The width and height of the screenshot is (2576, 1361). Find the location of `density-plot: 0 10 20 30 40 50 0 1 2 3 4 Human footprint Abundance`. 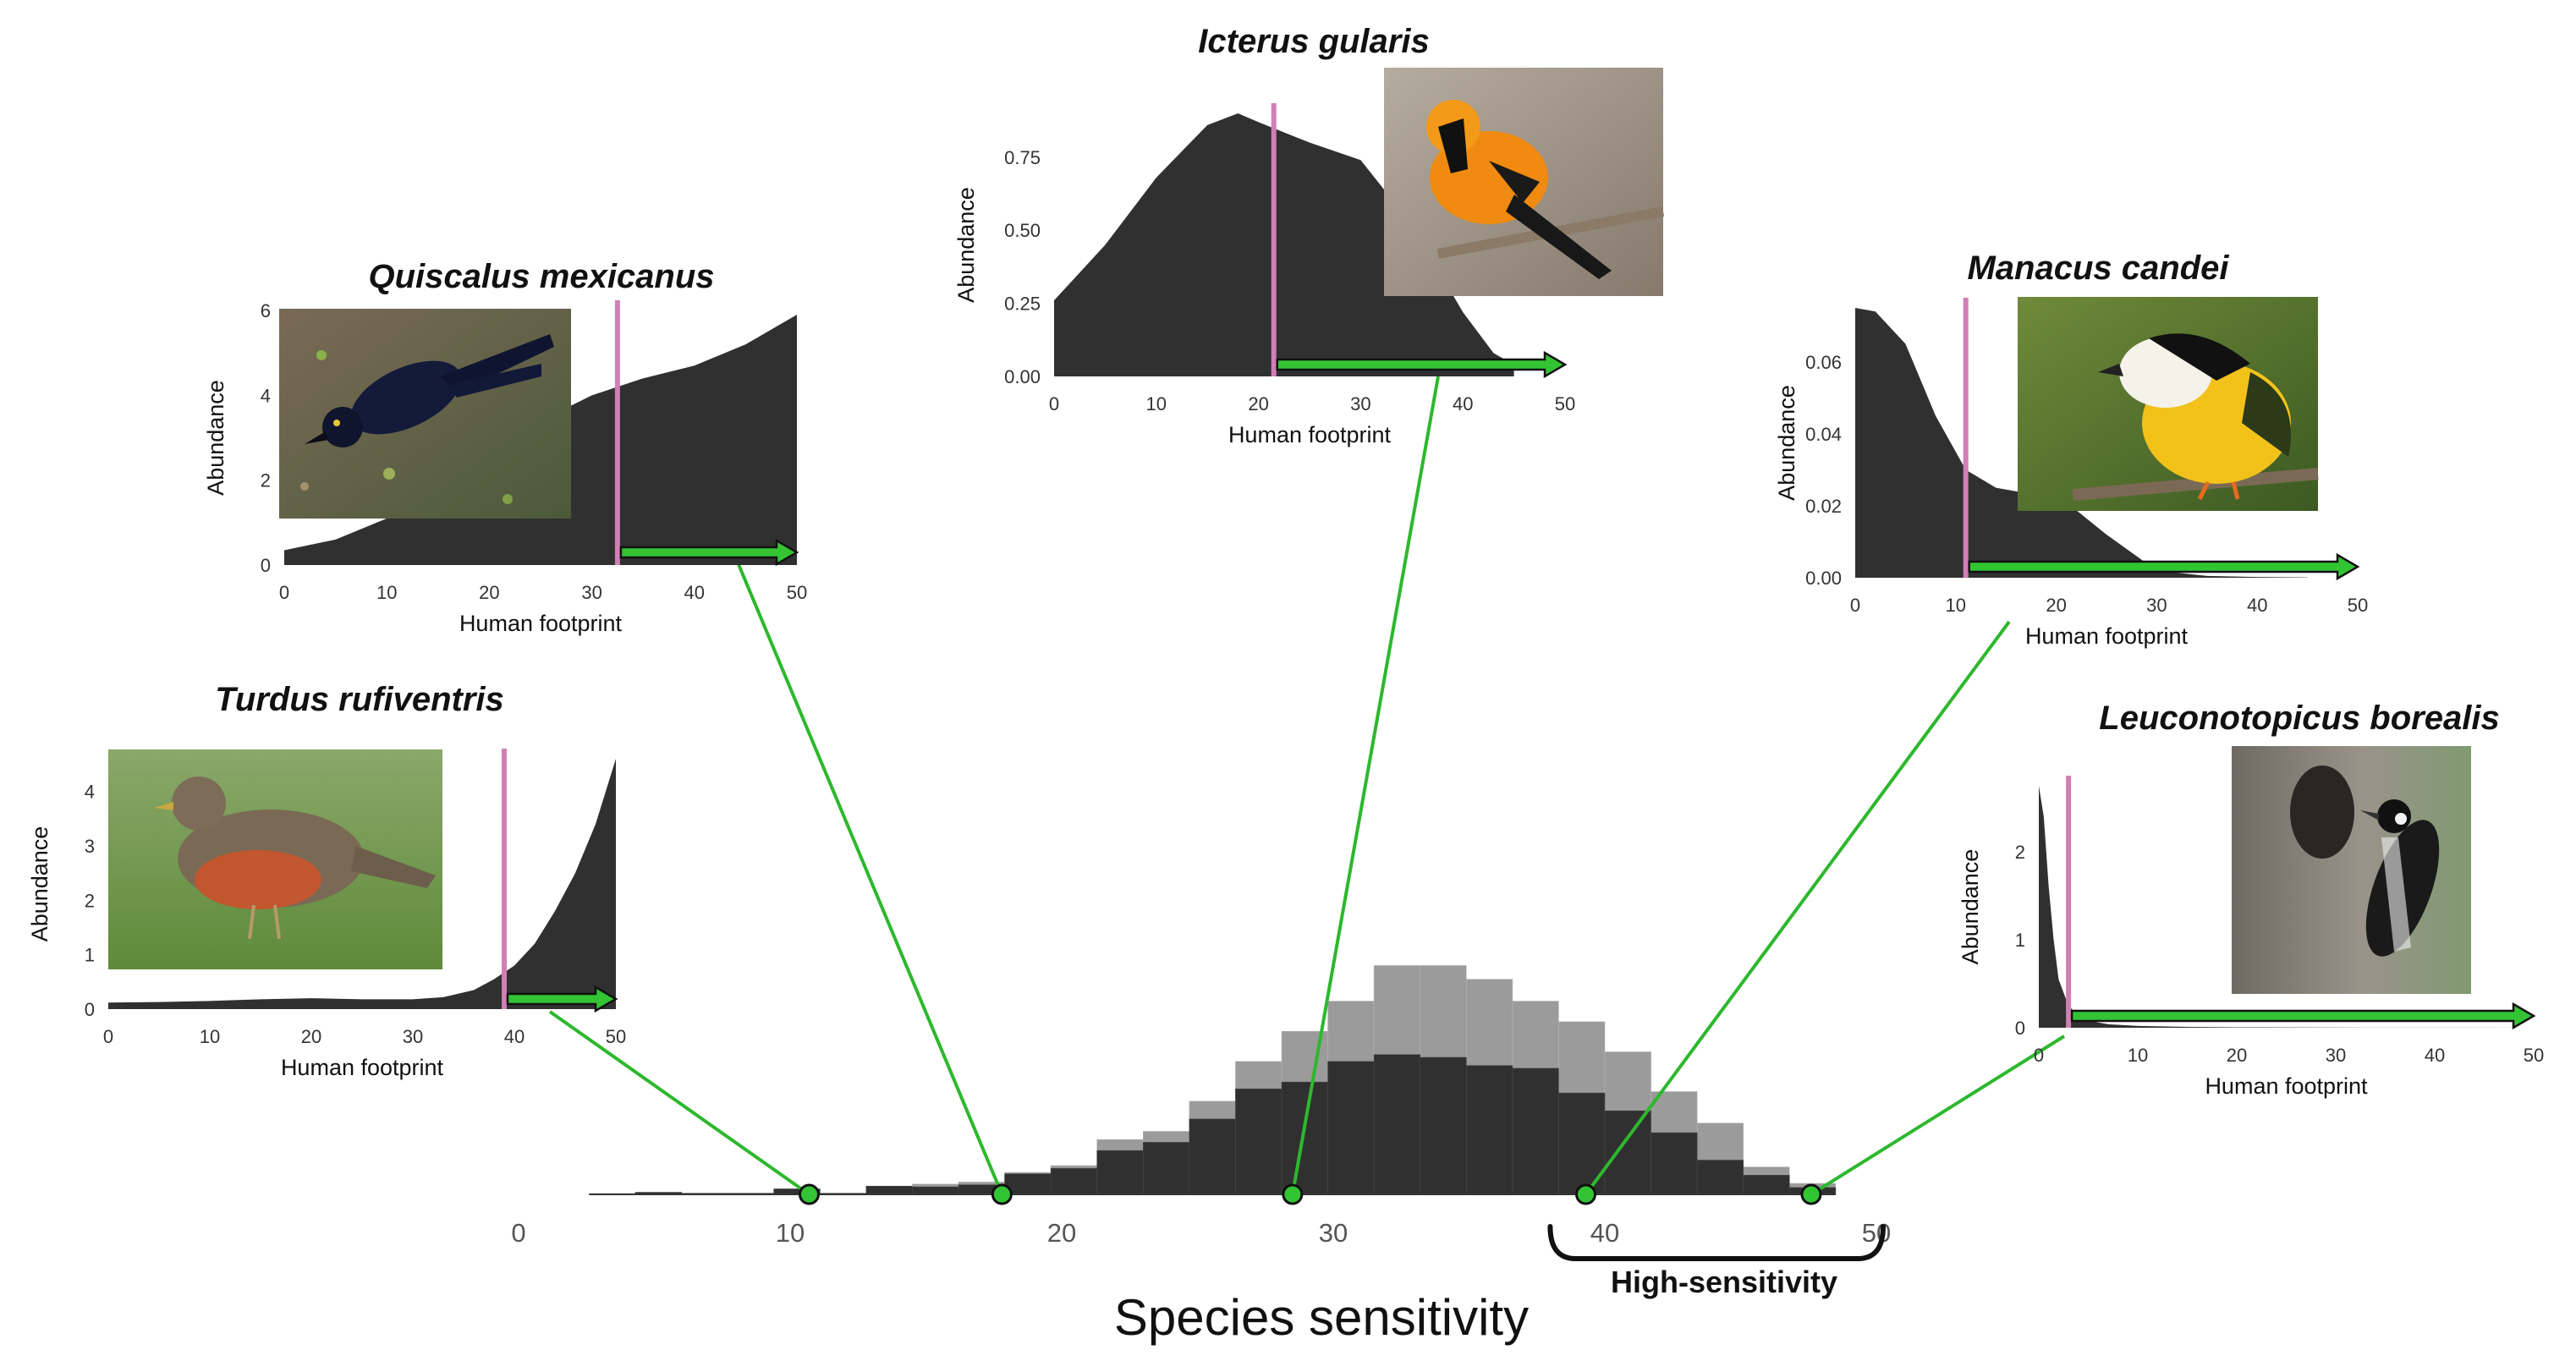

density-plot: 0 10 20 30 40 50 0 1 2 3 4 Human footprint Abundance is located at coordinates (326, 915).